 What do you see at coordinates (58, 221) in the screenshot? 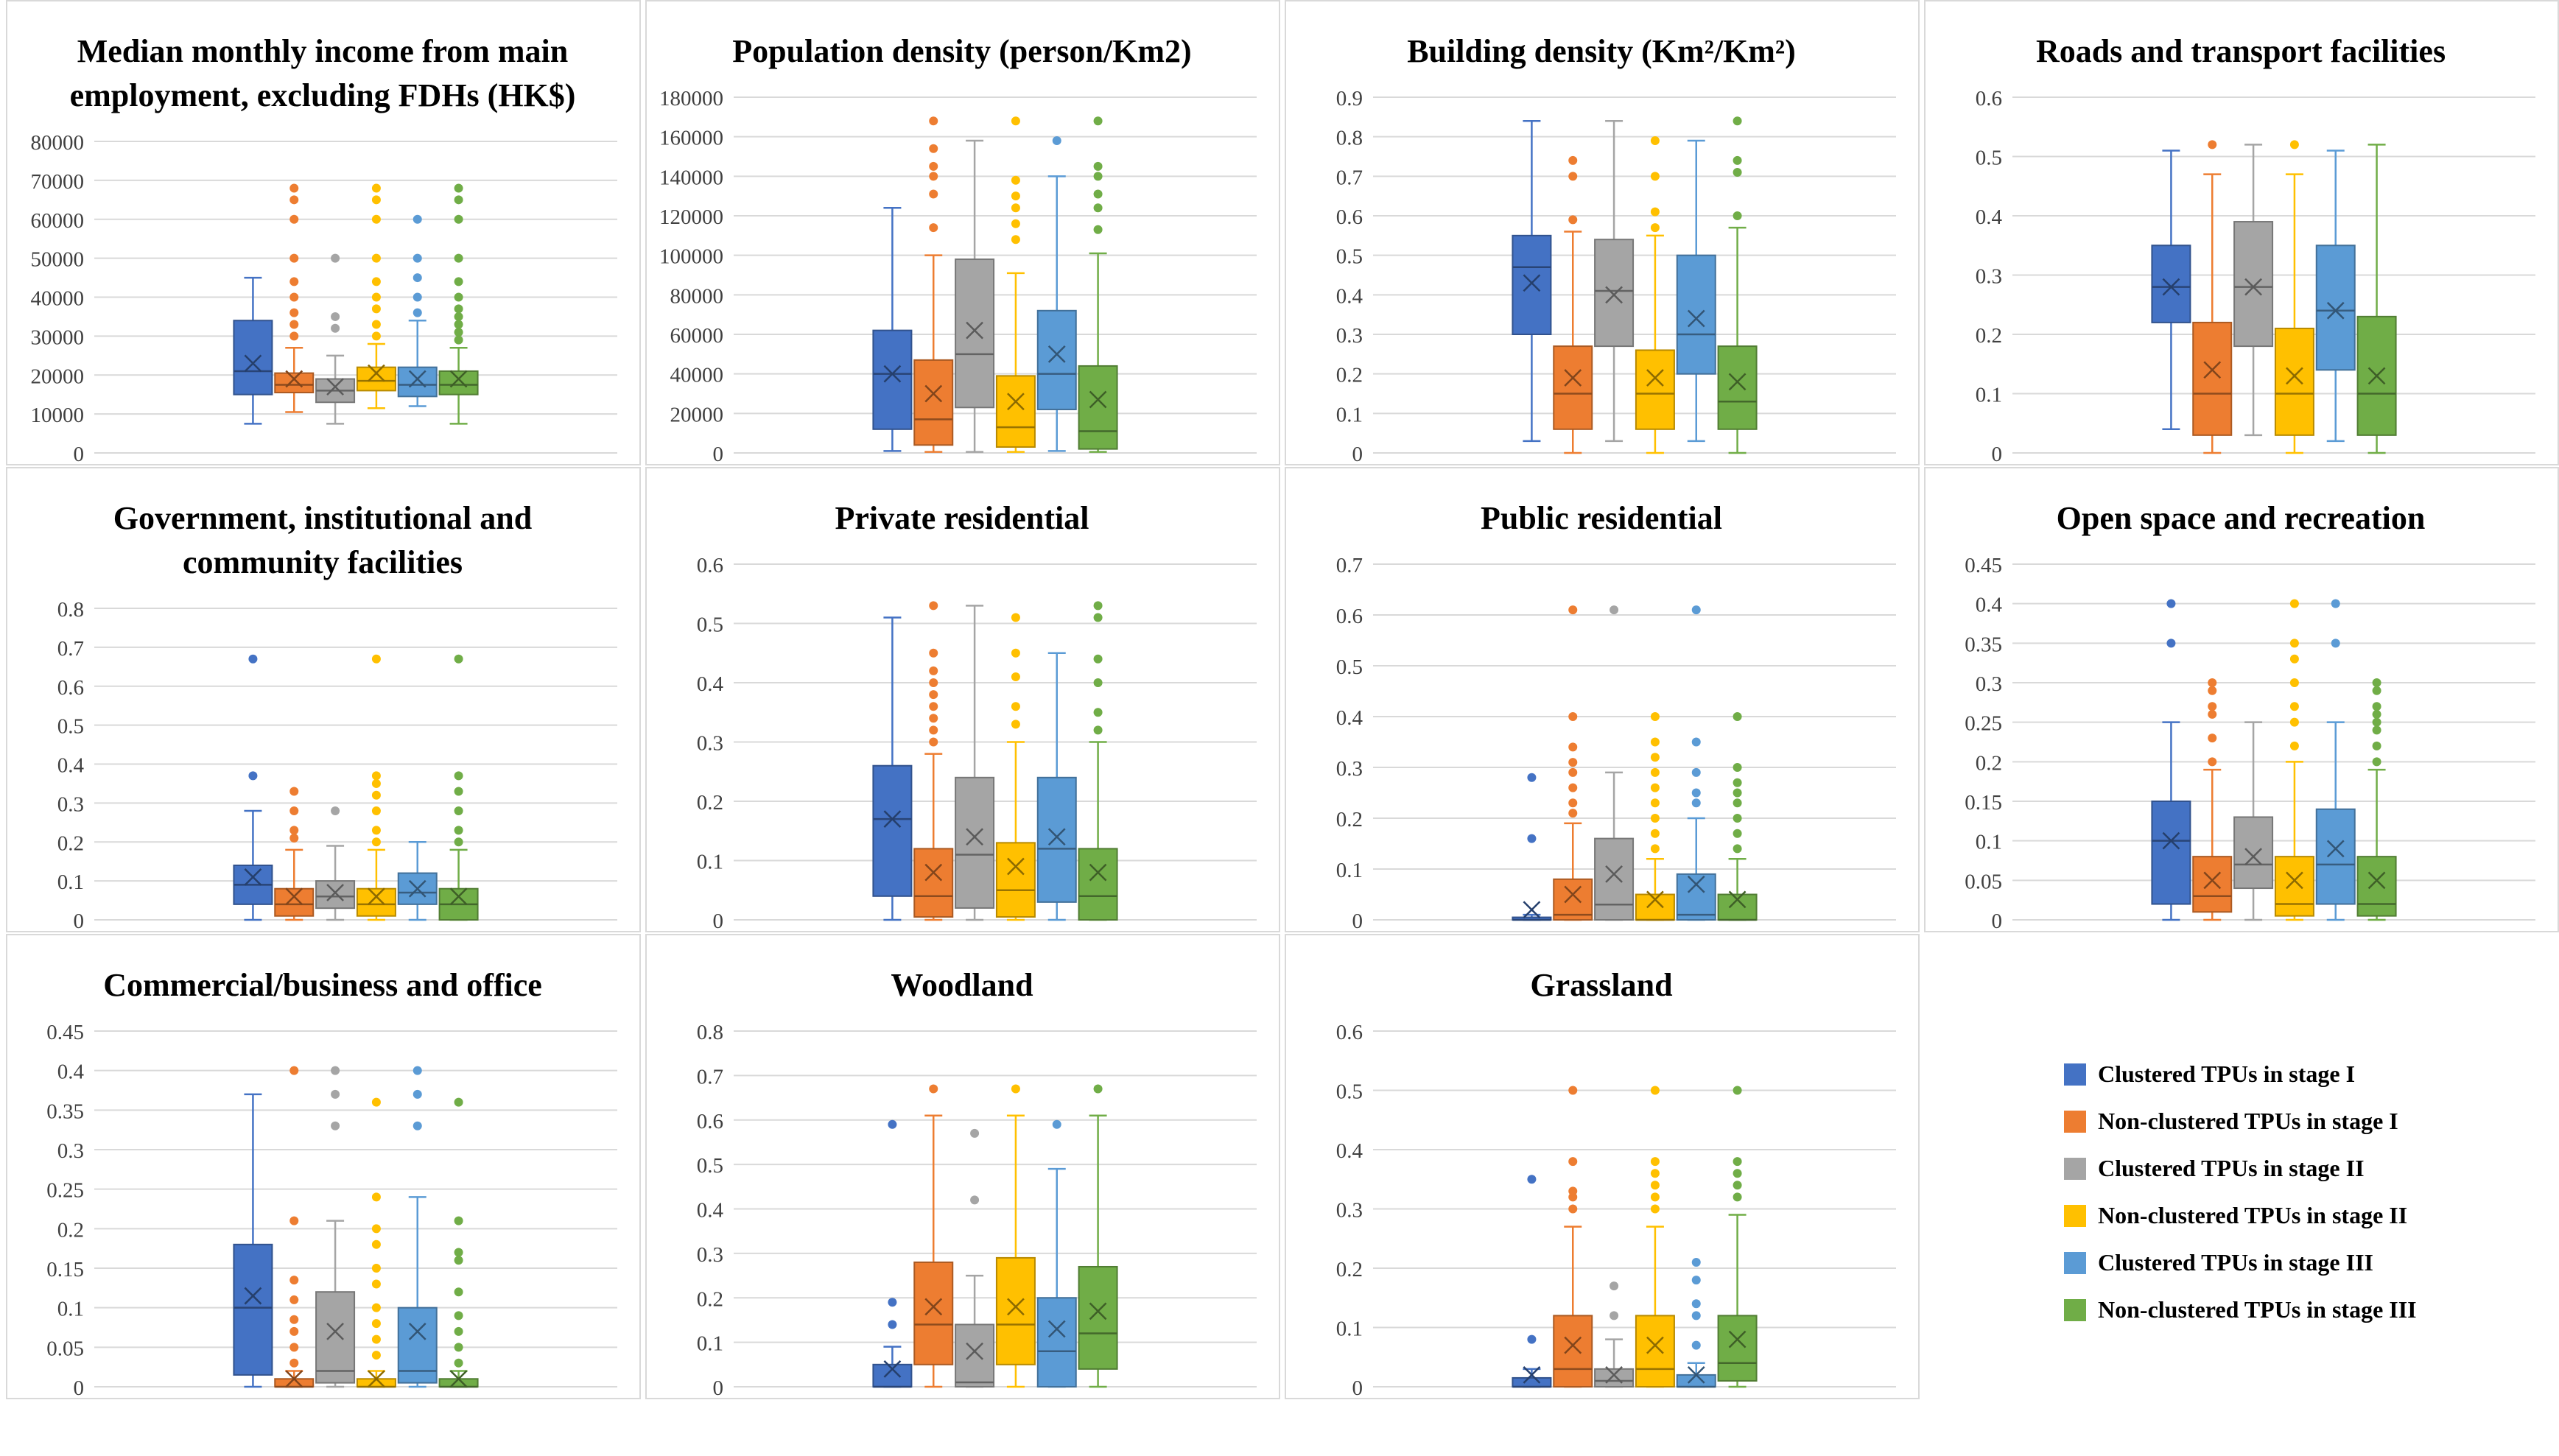
I see `y-tick-label: 60000` at bounding box center [58, 221].